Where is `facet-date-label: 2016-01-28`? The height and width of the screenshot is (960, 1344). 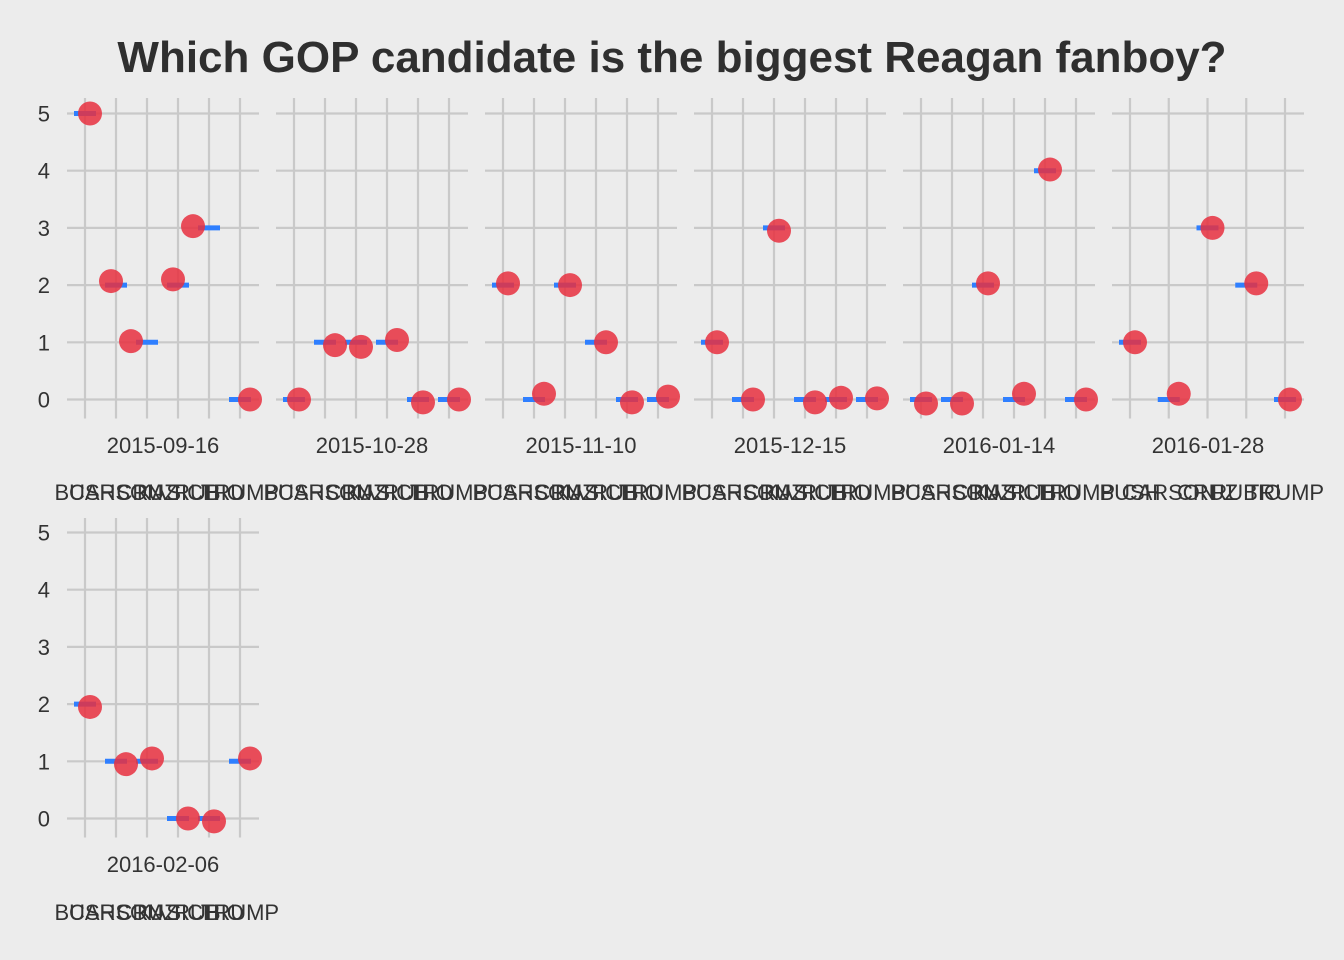 facet-date-label: 2016-01-28 is located at coordinates (1208, 445).